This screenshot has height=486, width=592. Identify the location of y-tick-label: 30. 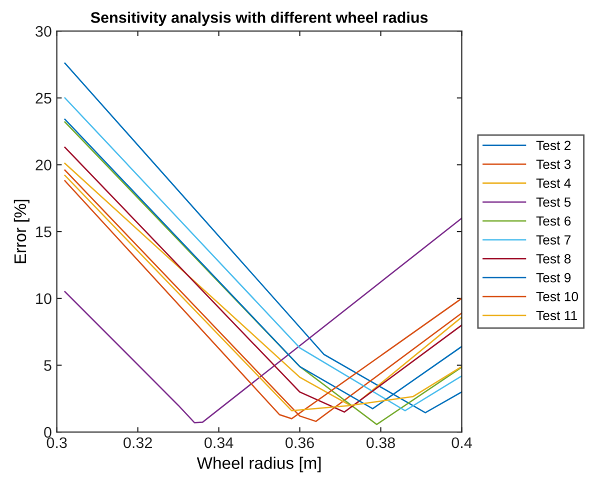
(44, 31).